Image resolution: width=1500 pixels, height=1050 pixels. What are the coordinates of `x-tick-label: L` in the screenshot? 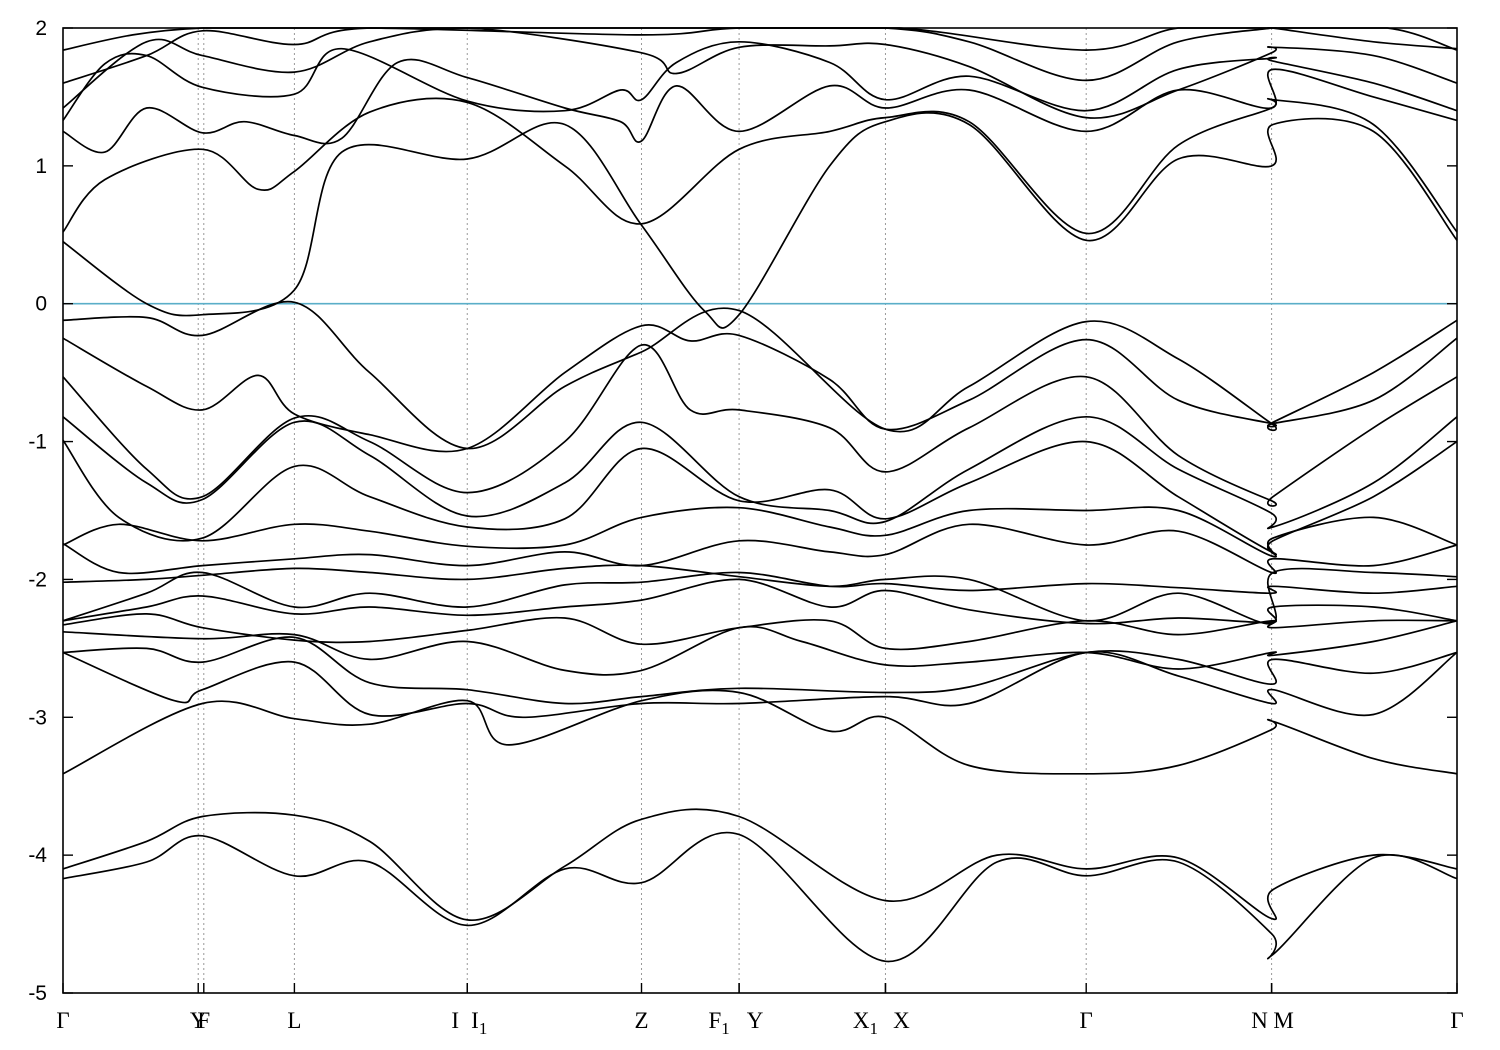 It's located at (294, 1020).